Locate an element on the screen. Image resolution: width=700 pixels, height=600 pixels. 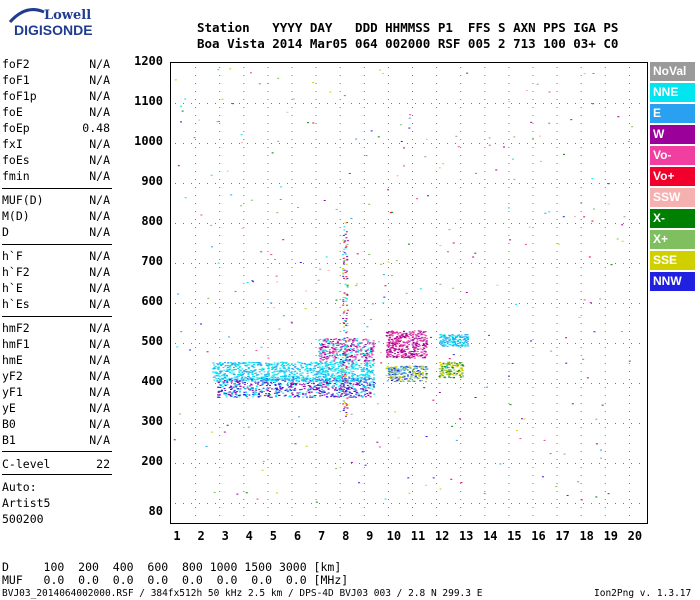
y-tick-label: 900 is located at coordinates (152, 181).